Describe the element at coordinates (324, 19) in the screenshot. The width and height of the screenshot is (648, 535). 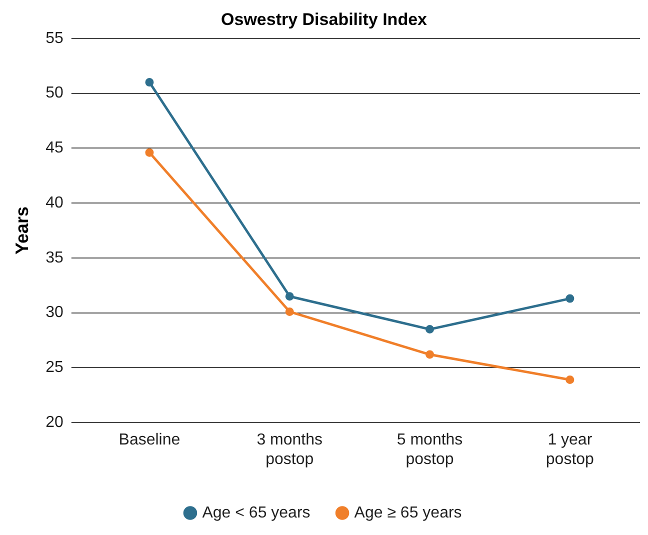
I see `chart-title: Oswestry Disability Index` at that location.